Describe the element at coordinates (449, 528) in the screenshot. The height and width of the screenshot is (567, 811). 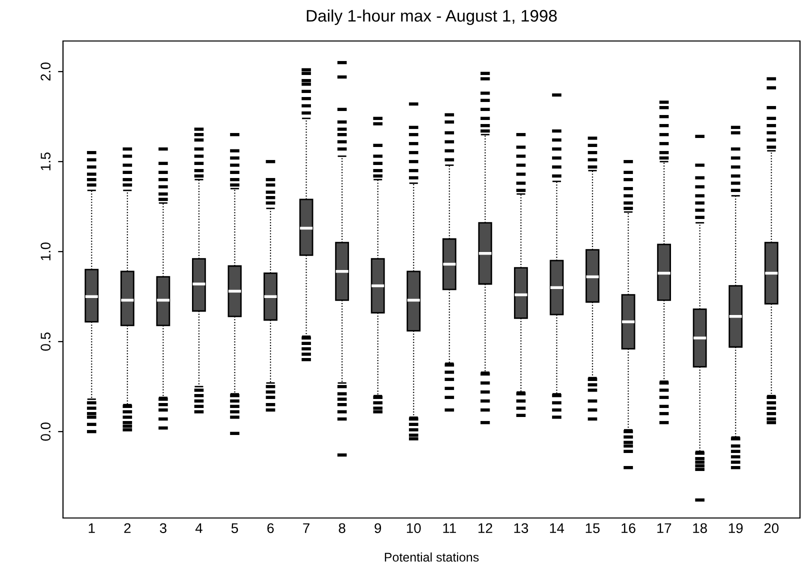
I see `x-tick-label: 11` at that location.